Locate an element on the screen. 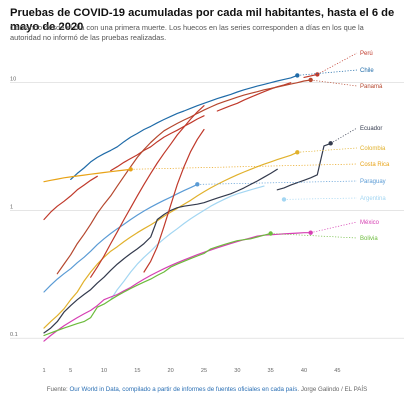 The image size is (414, 404). x-tick-label: 5 is located at coordinates (70, 371).